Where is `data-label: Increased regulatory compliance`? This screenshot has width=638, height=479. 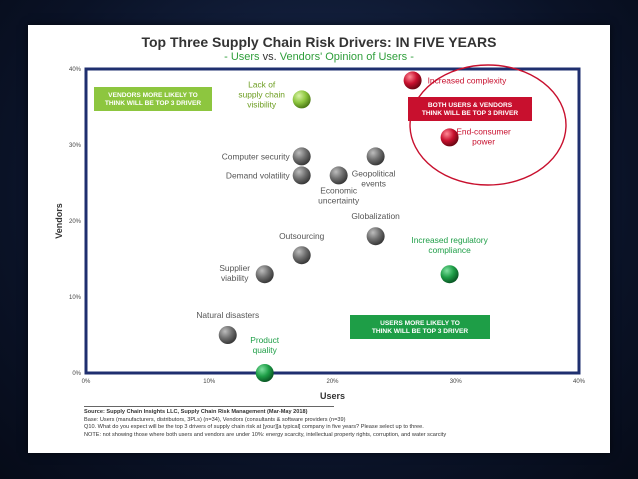 data-label: Increased regulatory compliance is located at coordinates (449, 245).